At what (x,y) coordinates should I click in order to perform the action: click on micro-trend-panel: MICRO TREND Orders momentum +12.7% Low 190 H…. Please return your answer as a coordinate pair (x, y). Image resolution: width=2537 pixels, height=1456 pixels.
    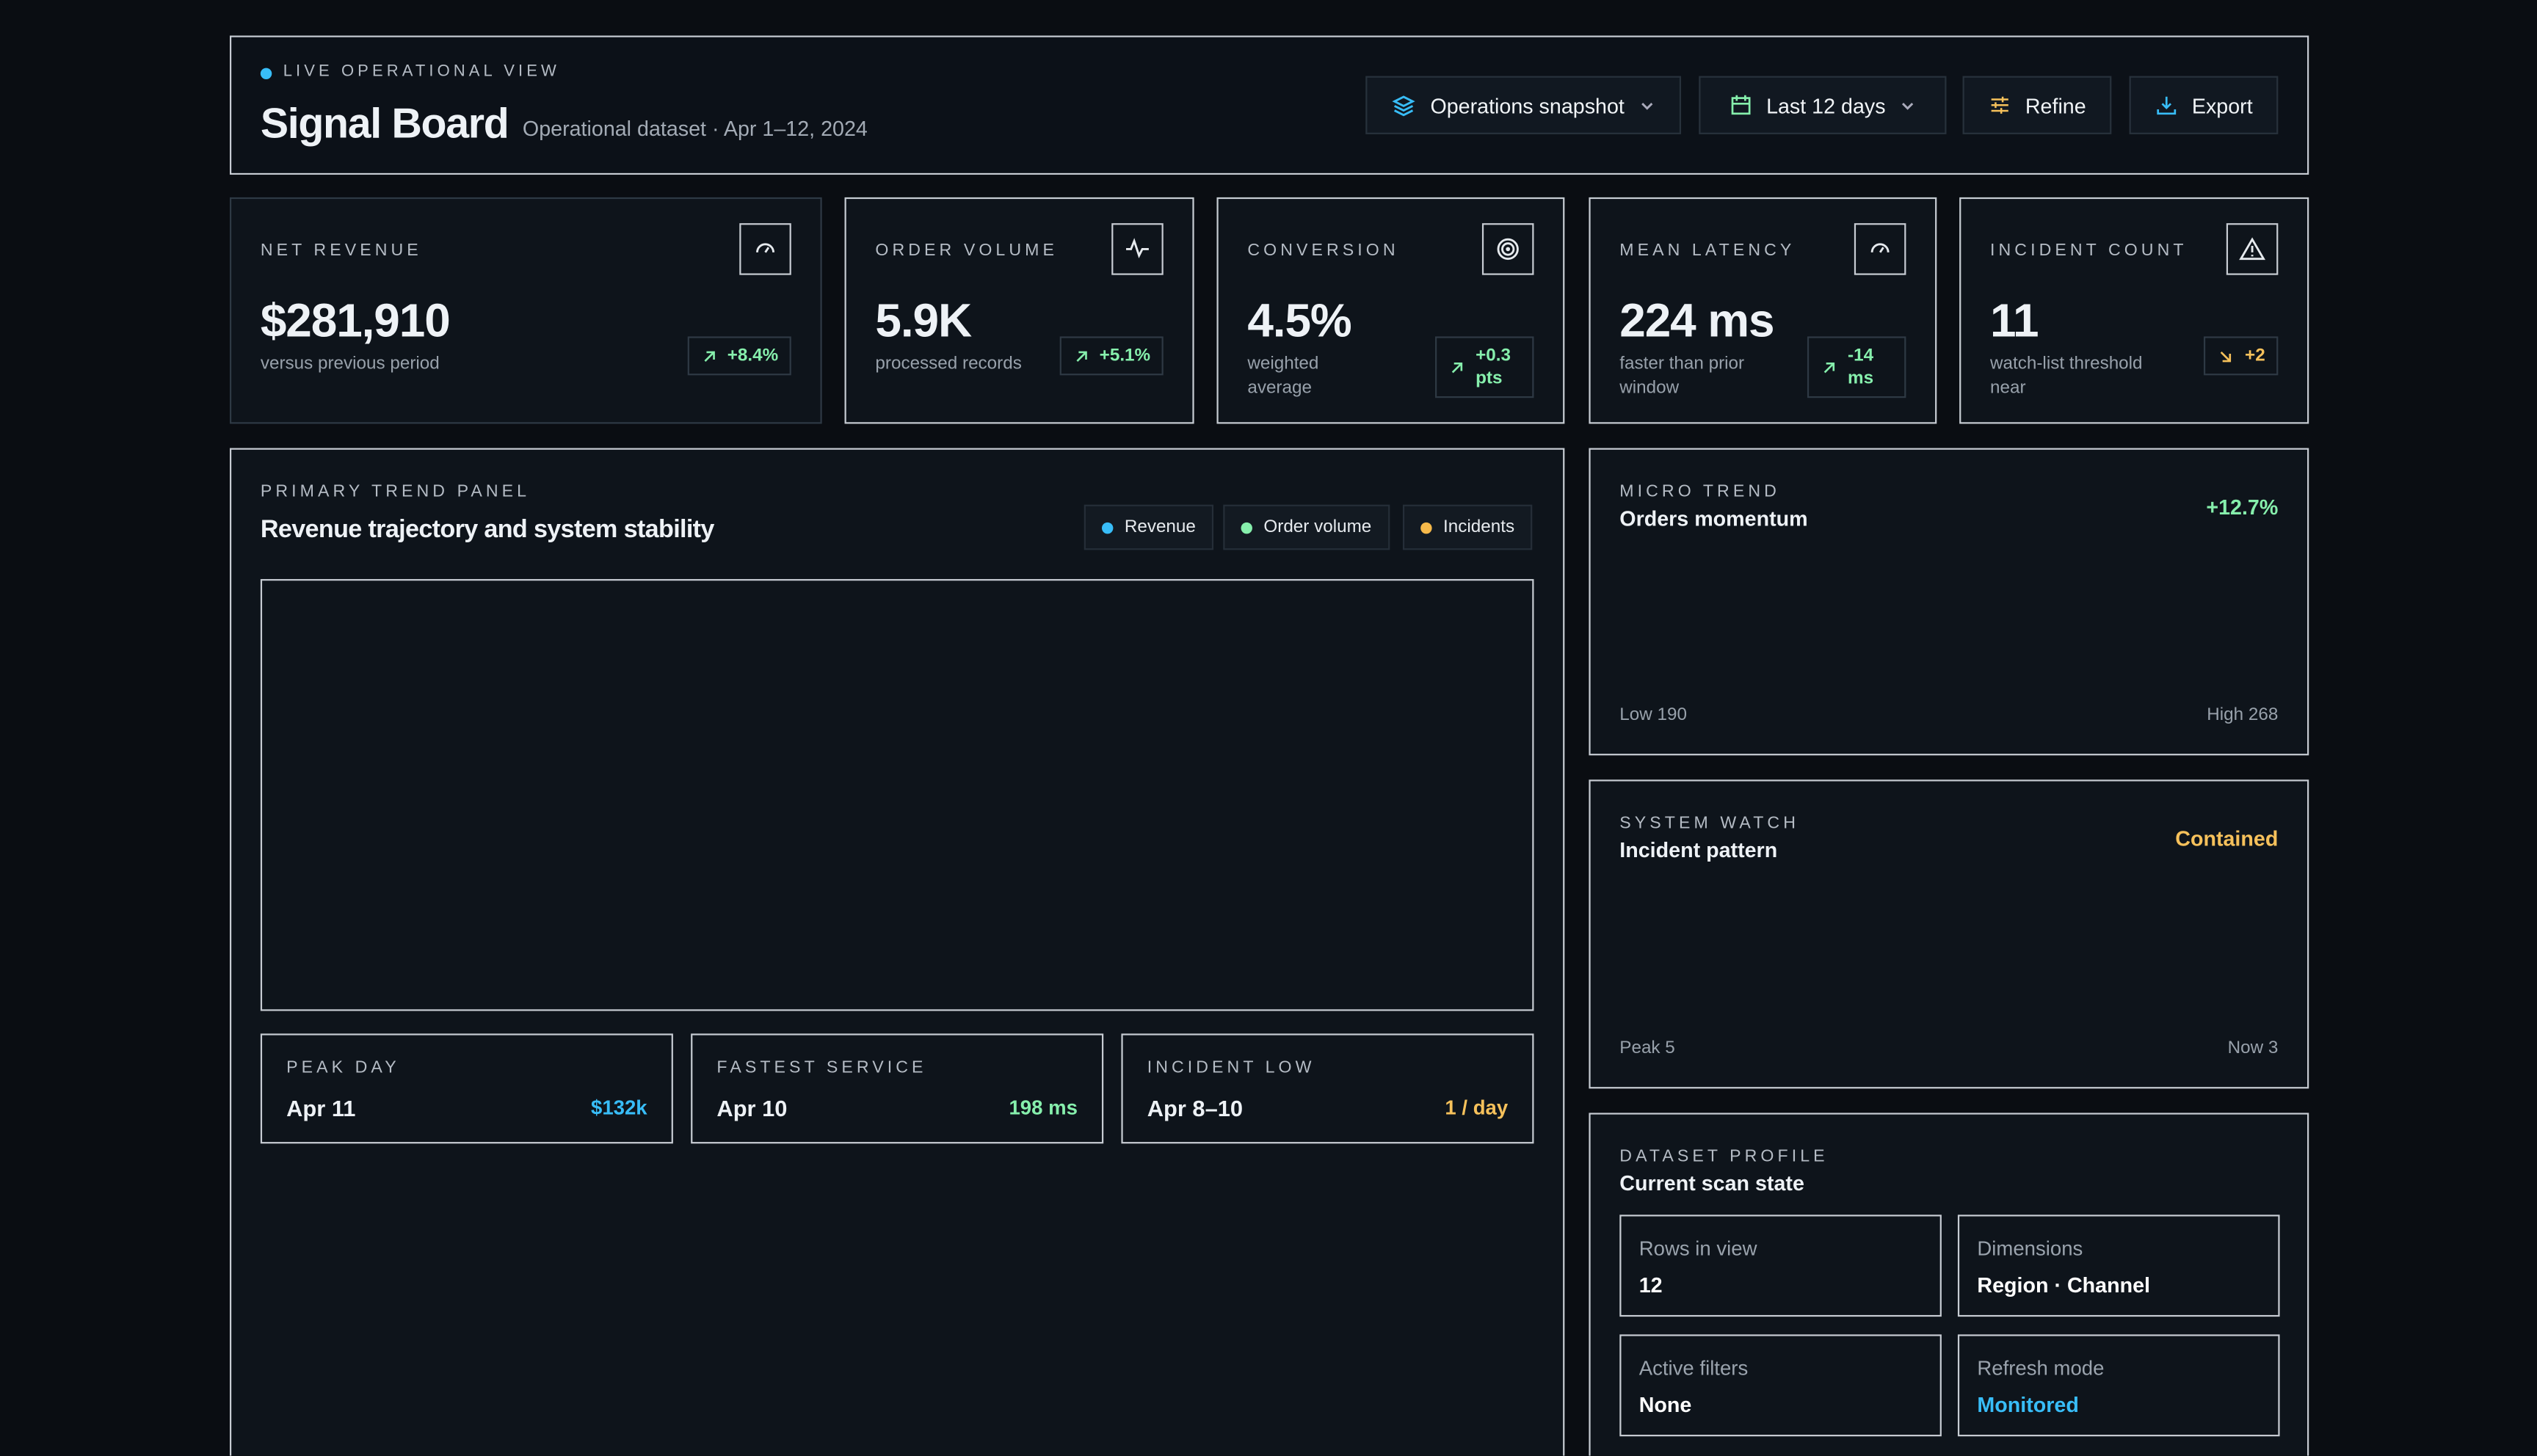
    Looking at the image, I should click on (1949, 602).